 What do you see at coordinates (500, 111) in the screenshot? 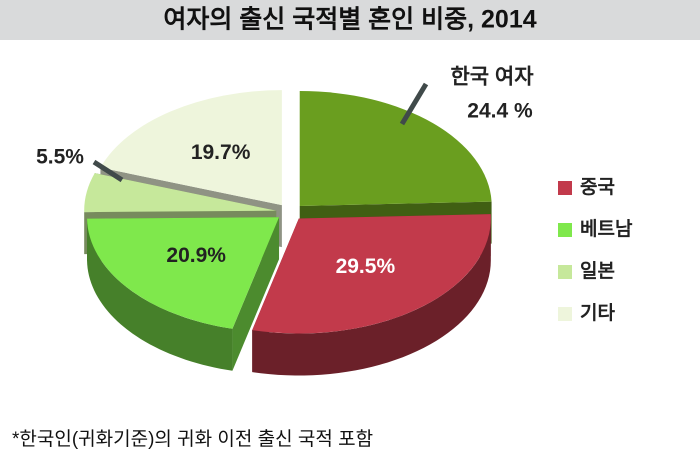
I see `value-label: 24.4 %` at bounding box center [500, 111].